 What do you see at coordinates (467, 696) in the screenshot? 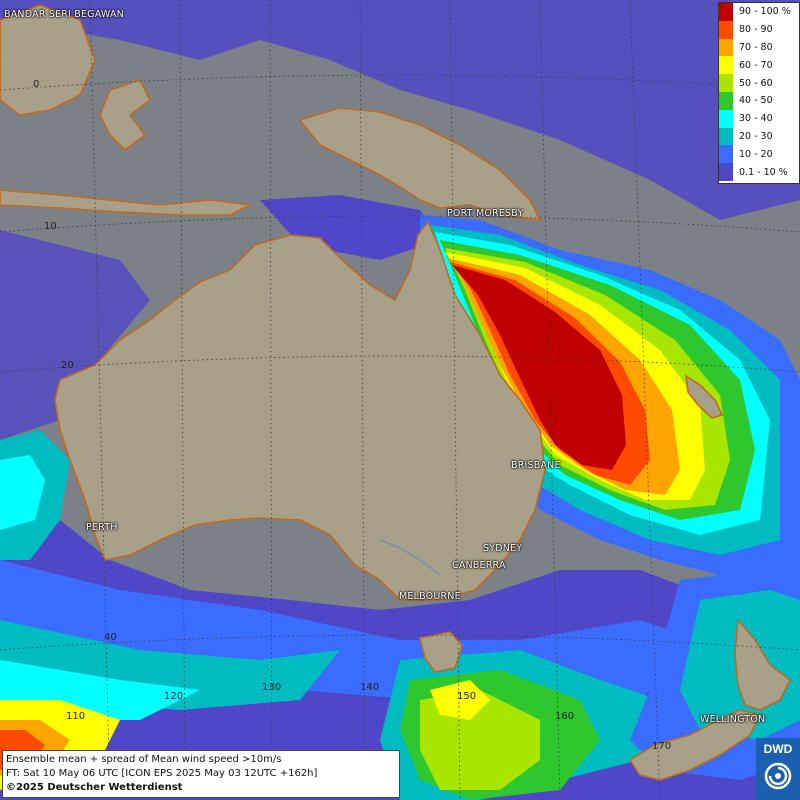
I see `lon-label-150: 150` at bounding box center [467, 696].